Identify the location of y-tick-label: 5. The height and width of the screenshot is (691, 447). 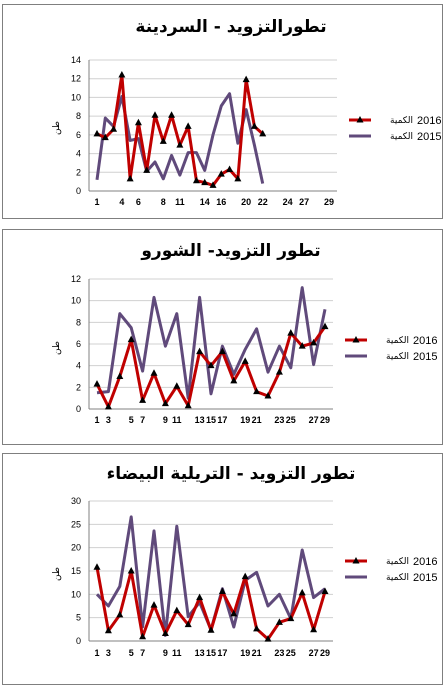
(78, 618).